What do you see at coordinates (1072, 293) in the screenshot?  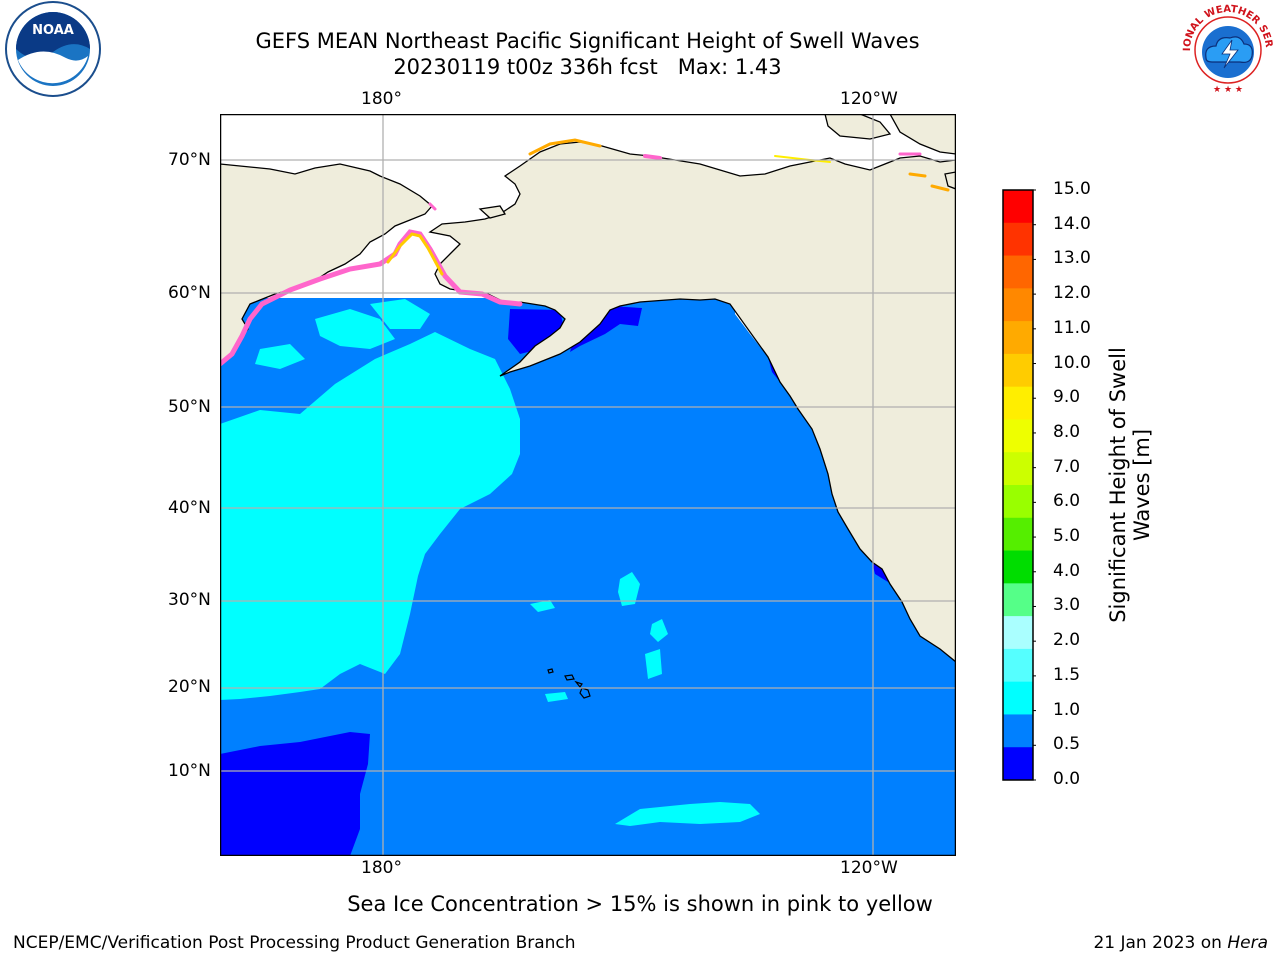 I see `colorbar-tick-label: 12.0` at bounding box center [1072, 293].